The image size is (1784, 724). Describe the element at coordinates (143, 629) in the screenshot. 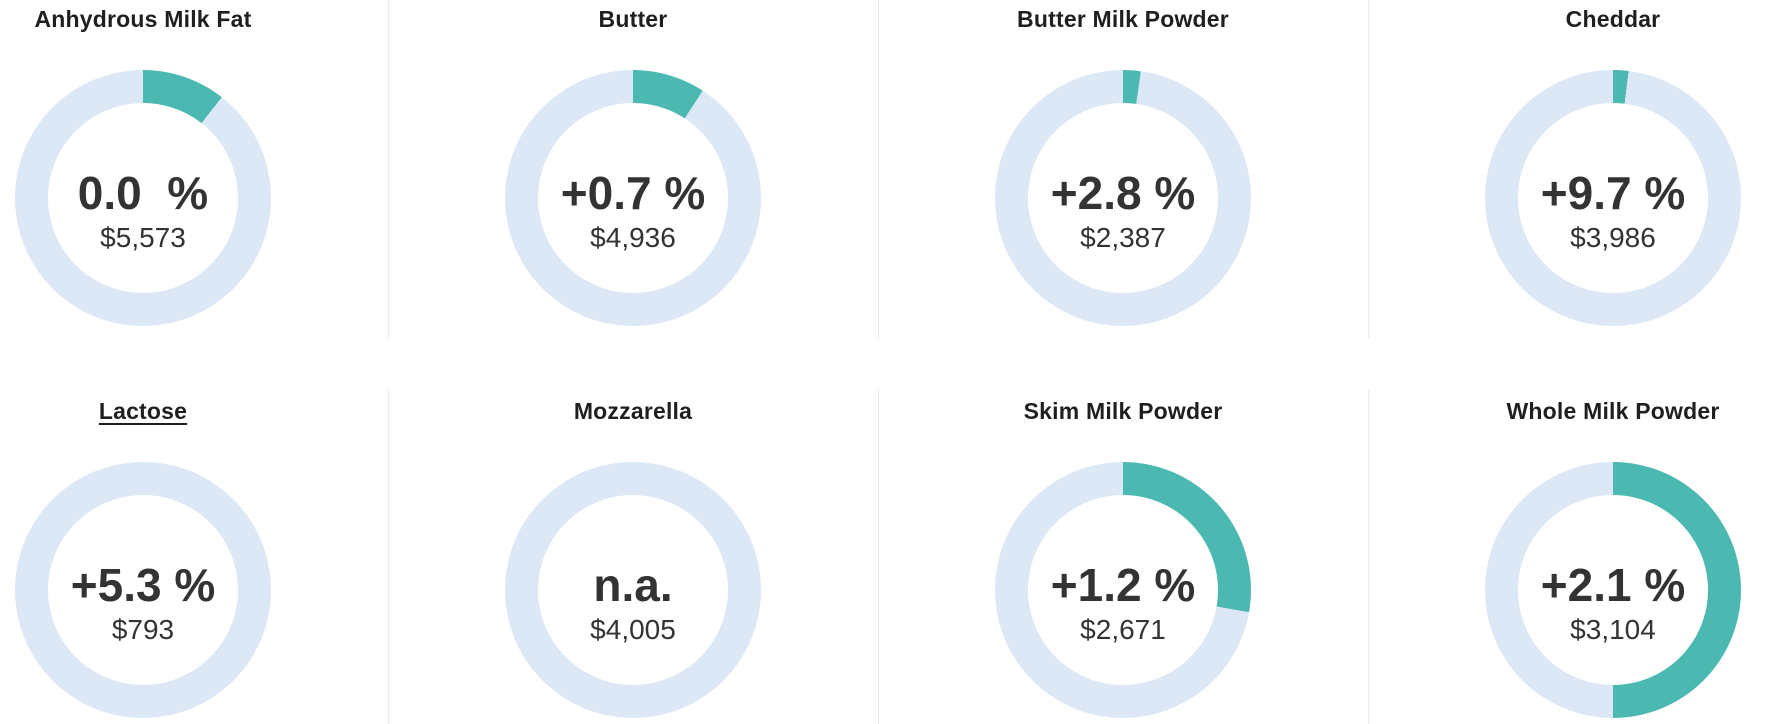

I see `price-value: $793` at that location.